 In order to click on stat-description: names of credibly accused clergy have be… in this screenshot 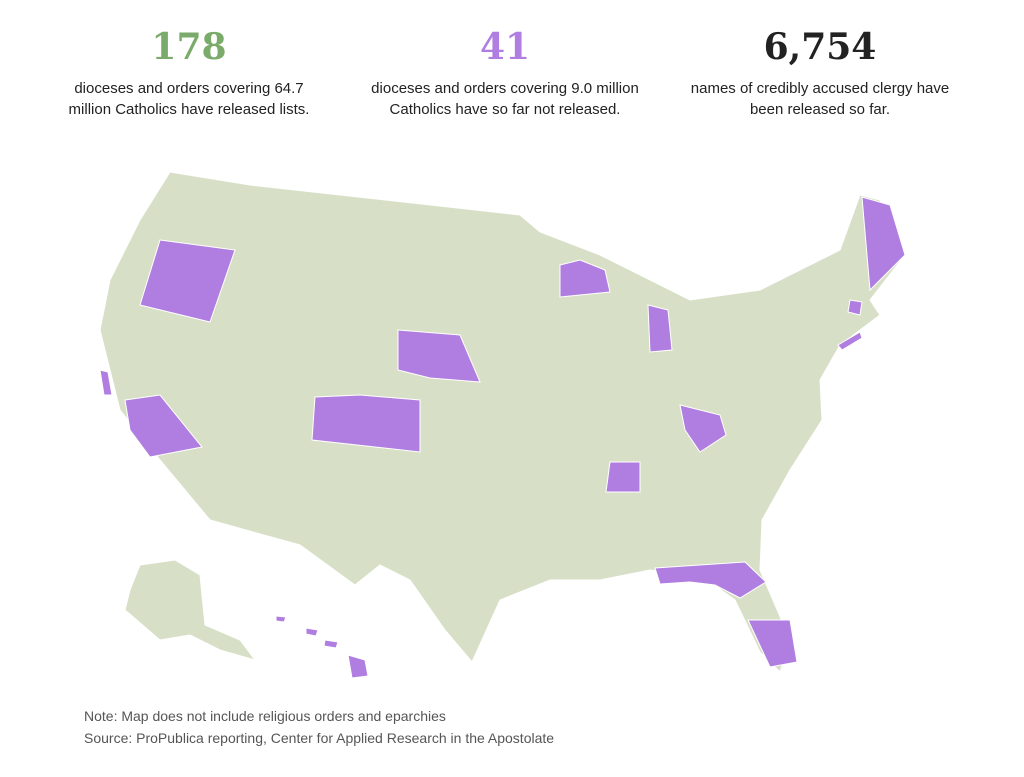, I will do `click(820, 99)`.